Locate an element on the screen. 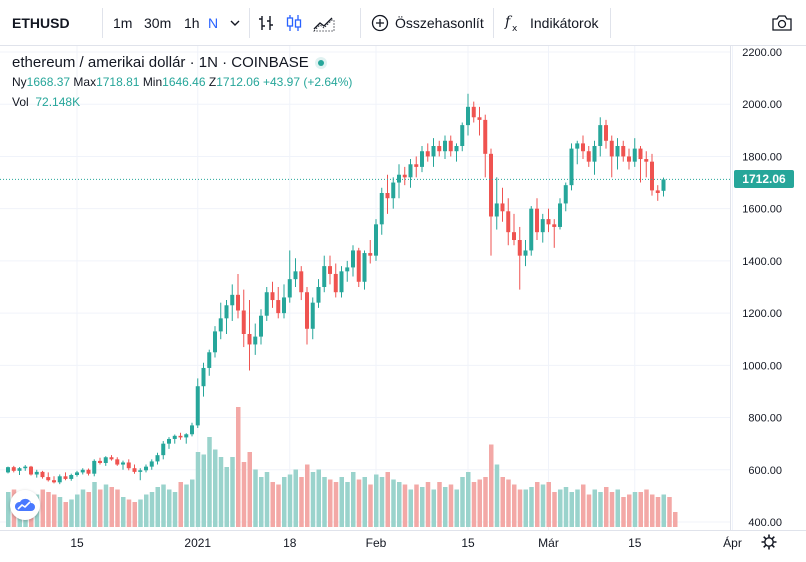 This screenshot has height=562, width=806. symbol-search-button: ETHUSD is located at coordinates (41, 23).